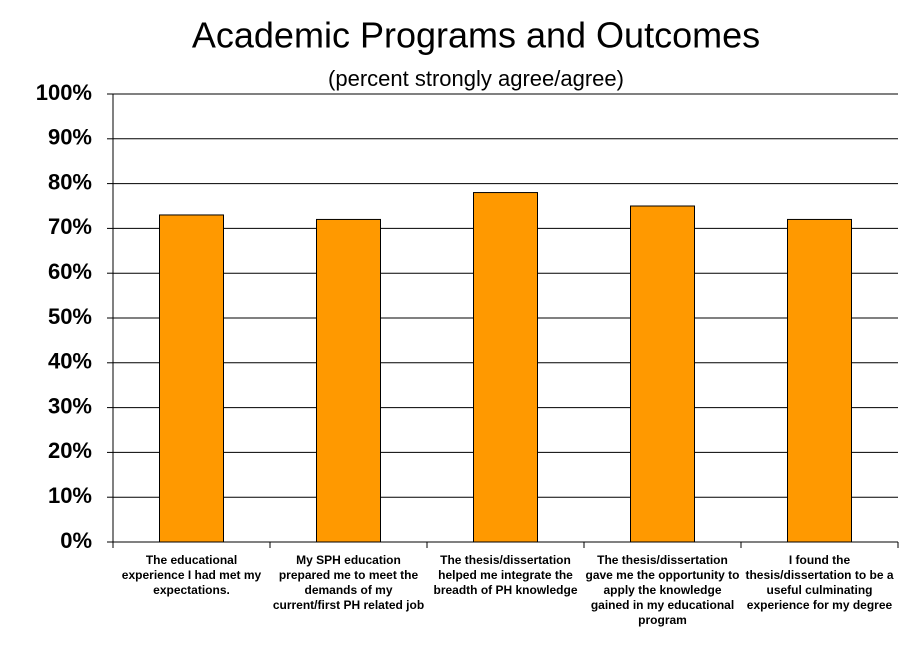 The width and height of the screenshot is (899, 657). What do you see at coordinates (70, 495) in the screenshot?
I see `y-tick-label: 10%` at bounding box center [70, 495].